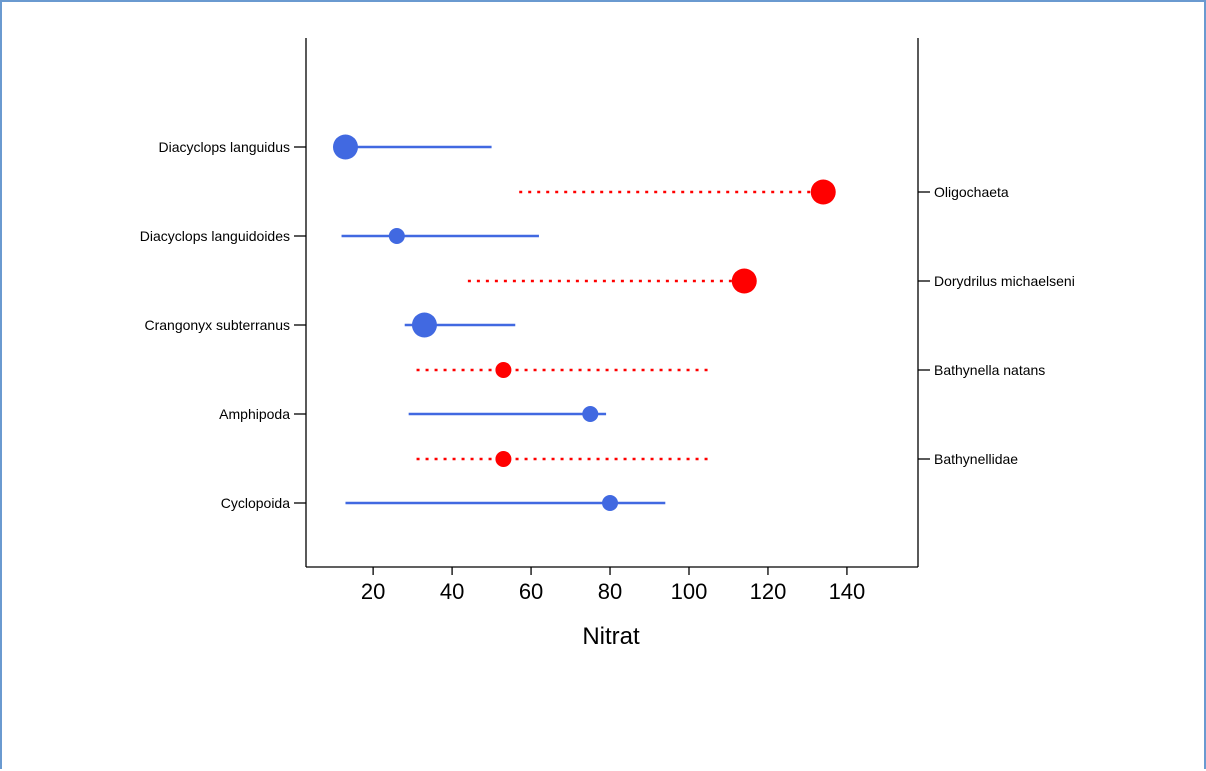  What do you see at coordinates (611, 636) in the screenshot?
I see `x-axis-title: Nitrat` at bounding box center [611, 636].